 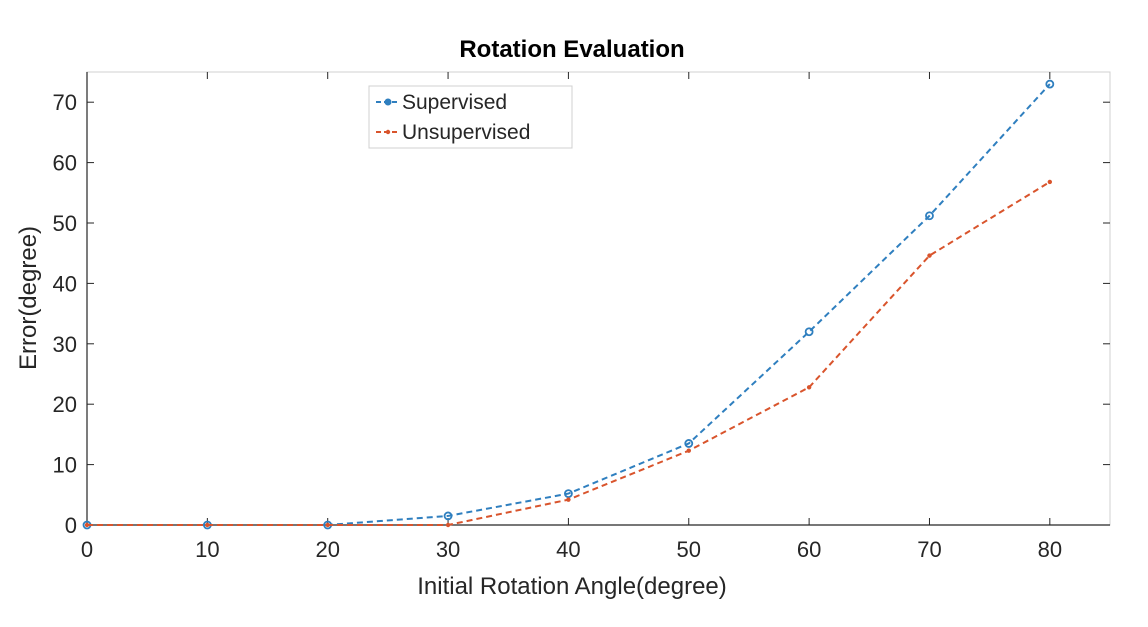 I want to click on y-tick-label: 40, so click(x=65, y=283).